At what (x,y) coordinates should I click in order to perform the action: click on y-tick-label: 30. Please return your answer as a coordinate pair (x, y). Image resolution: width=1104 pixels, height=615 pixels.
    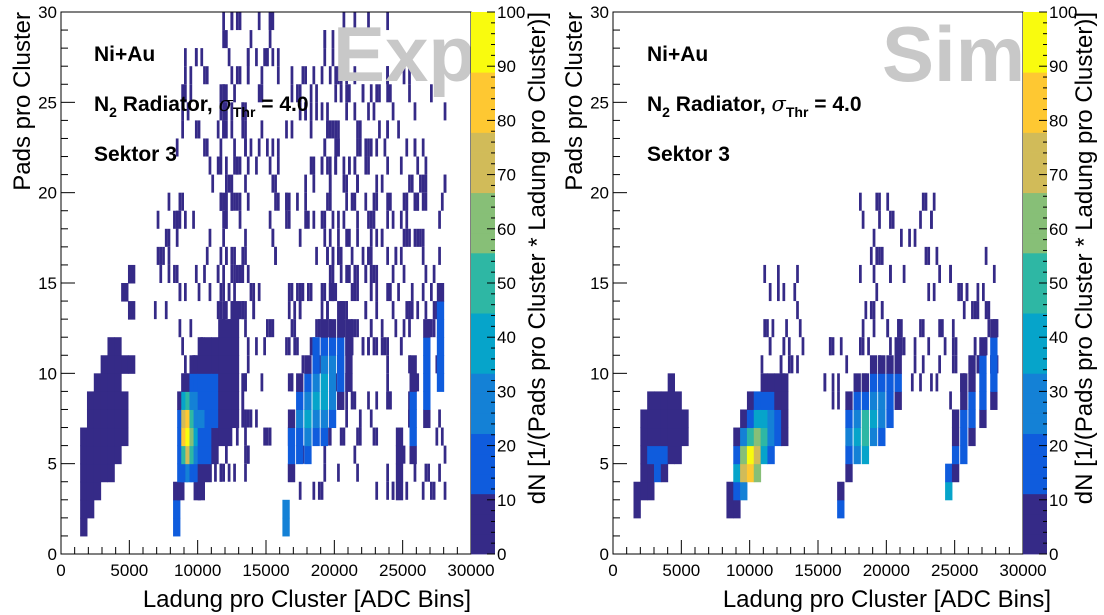
    Looking at the image, I should click on (47, 12).